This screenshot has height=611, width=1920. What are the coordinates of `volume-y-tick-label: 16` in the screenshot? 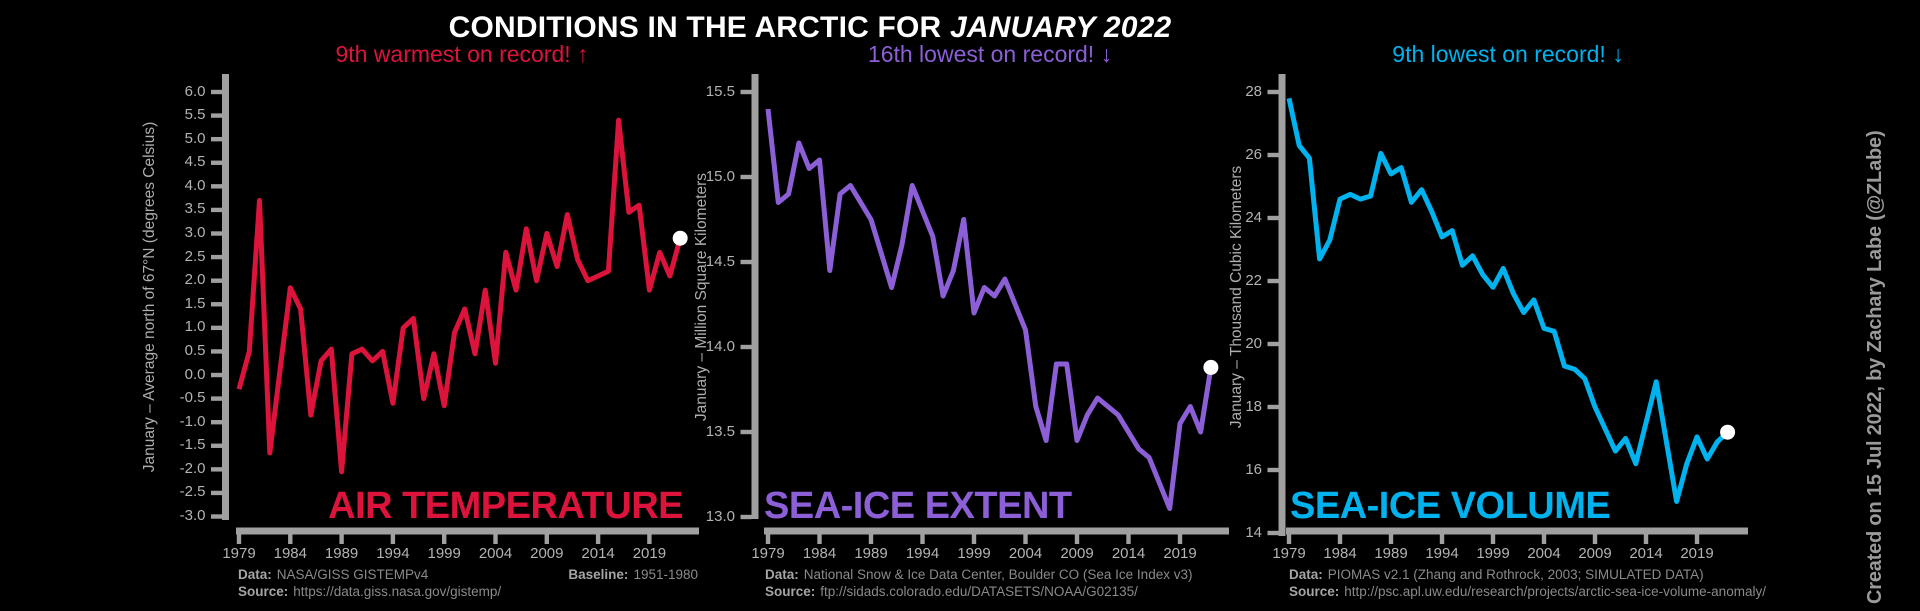 It's located at (1253, 469).